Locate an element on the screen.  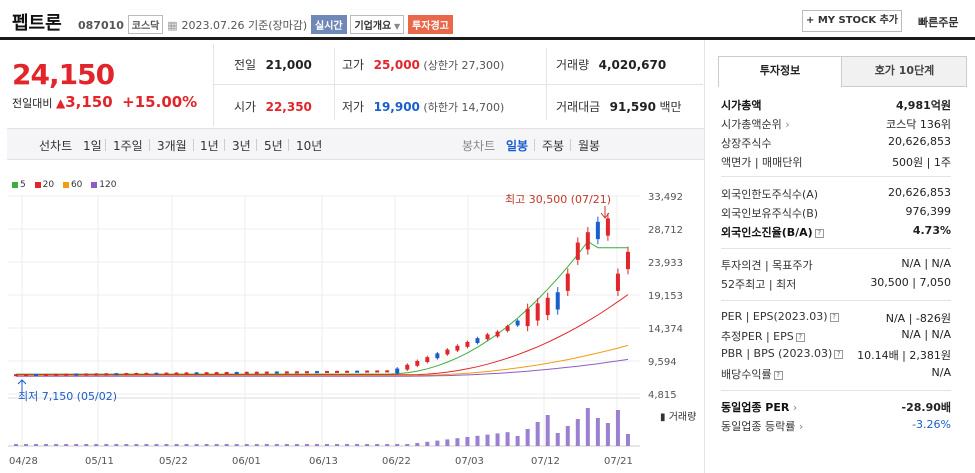
period-1w: 1주일 is located at coordinates (128, 146).